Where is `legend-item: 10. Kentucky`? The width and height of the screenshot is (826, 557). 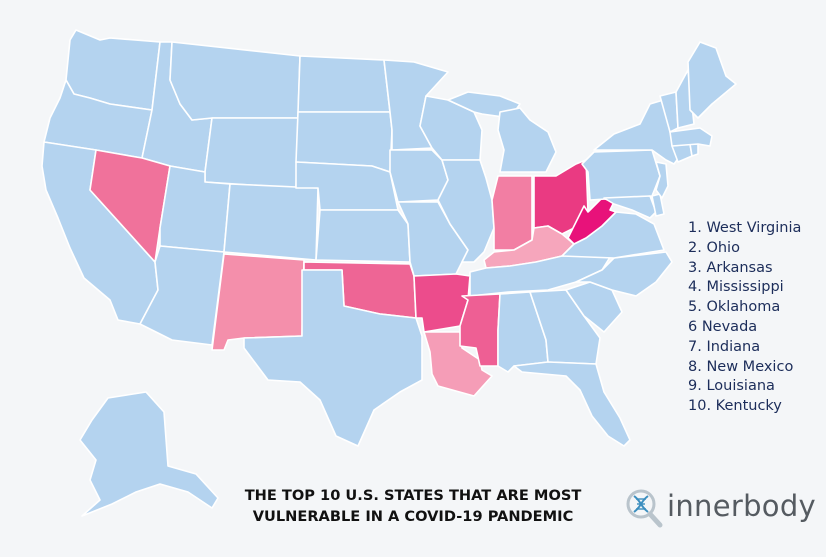
legend-item: 10. Kentucky is located at coordinates (735, 406).